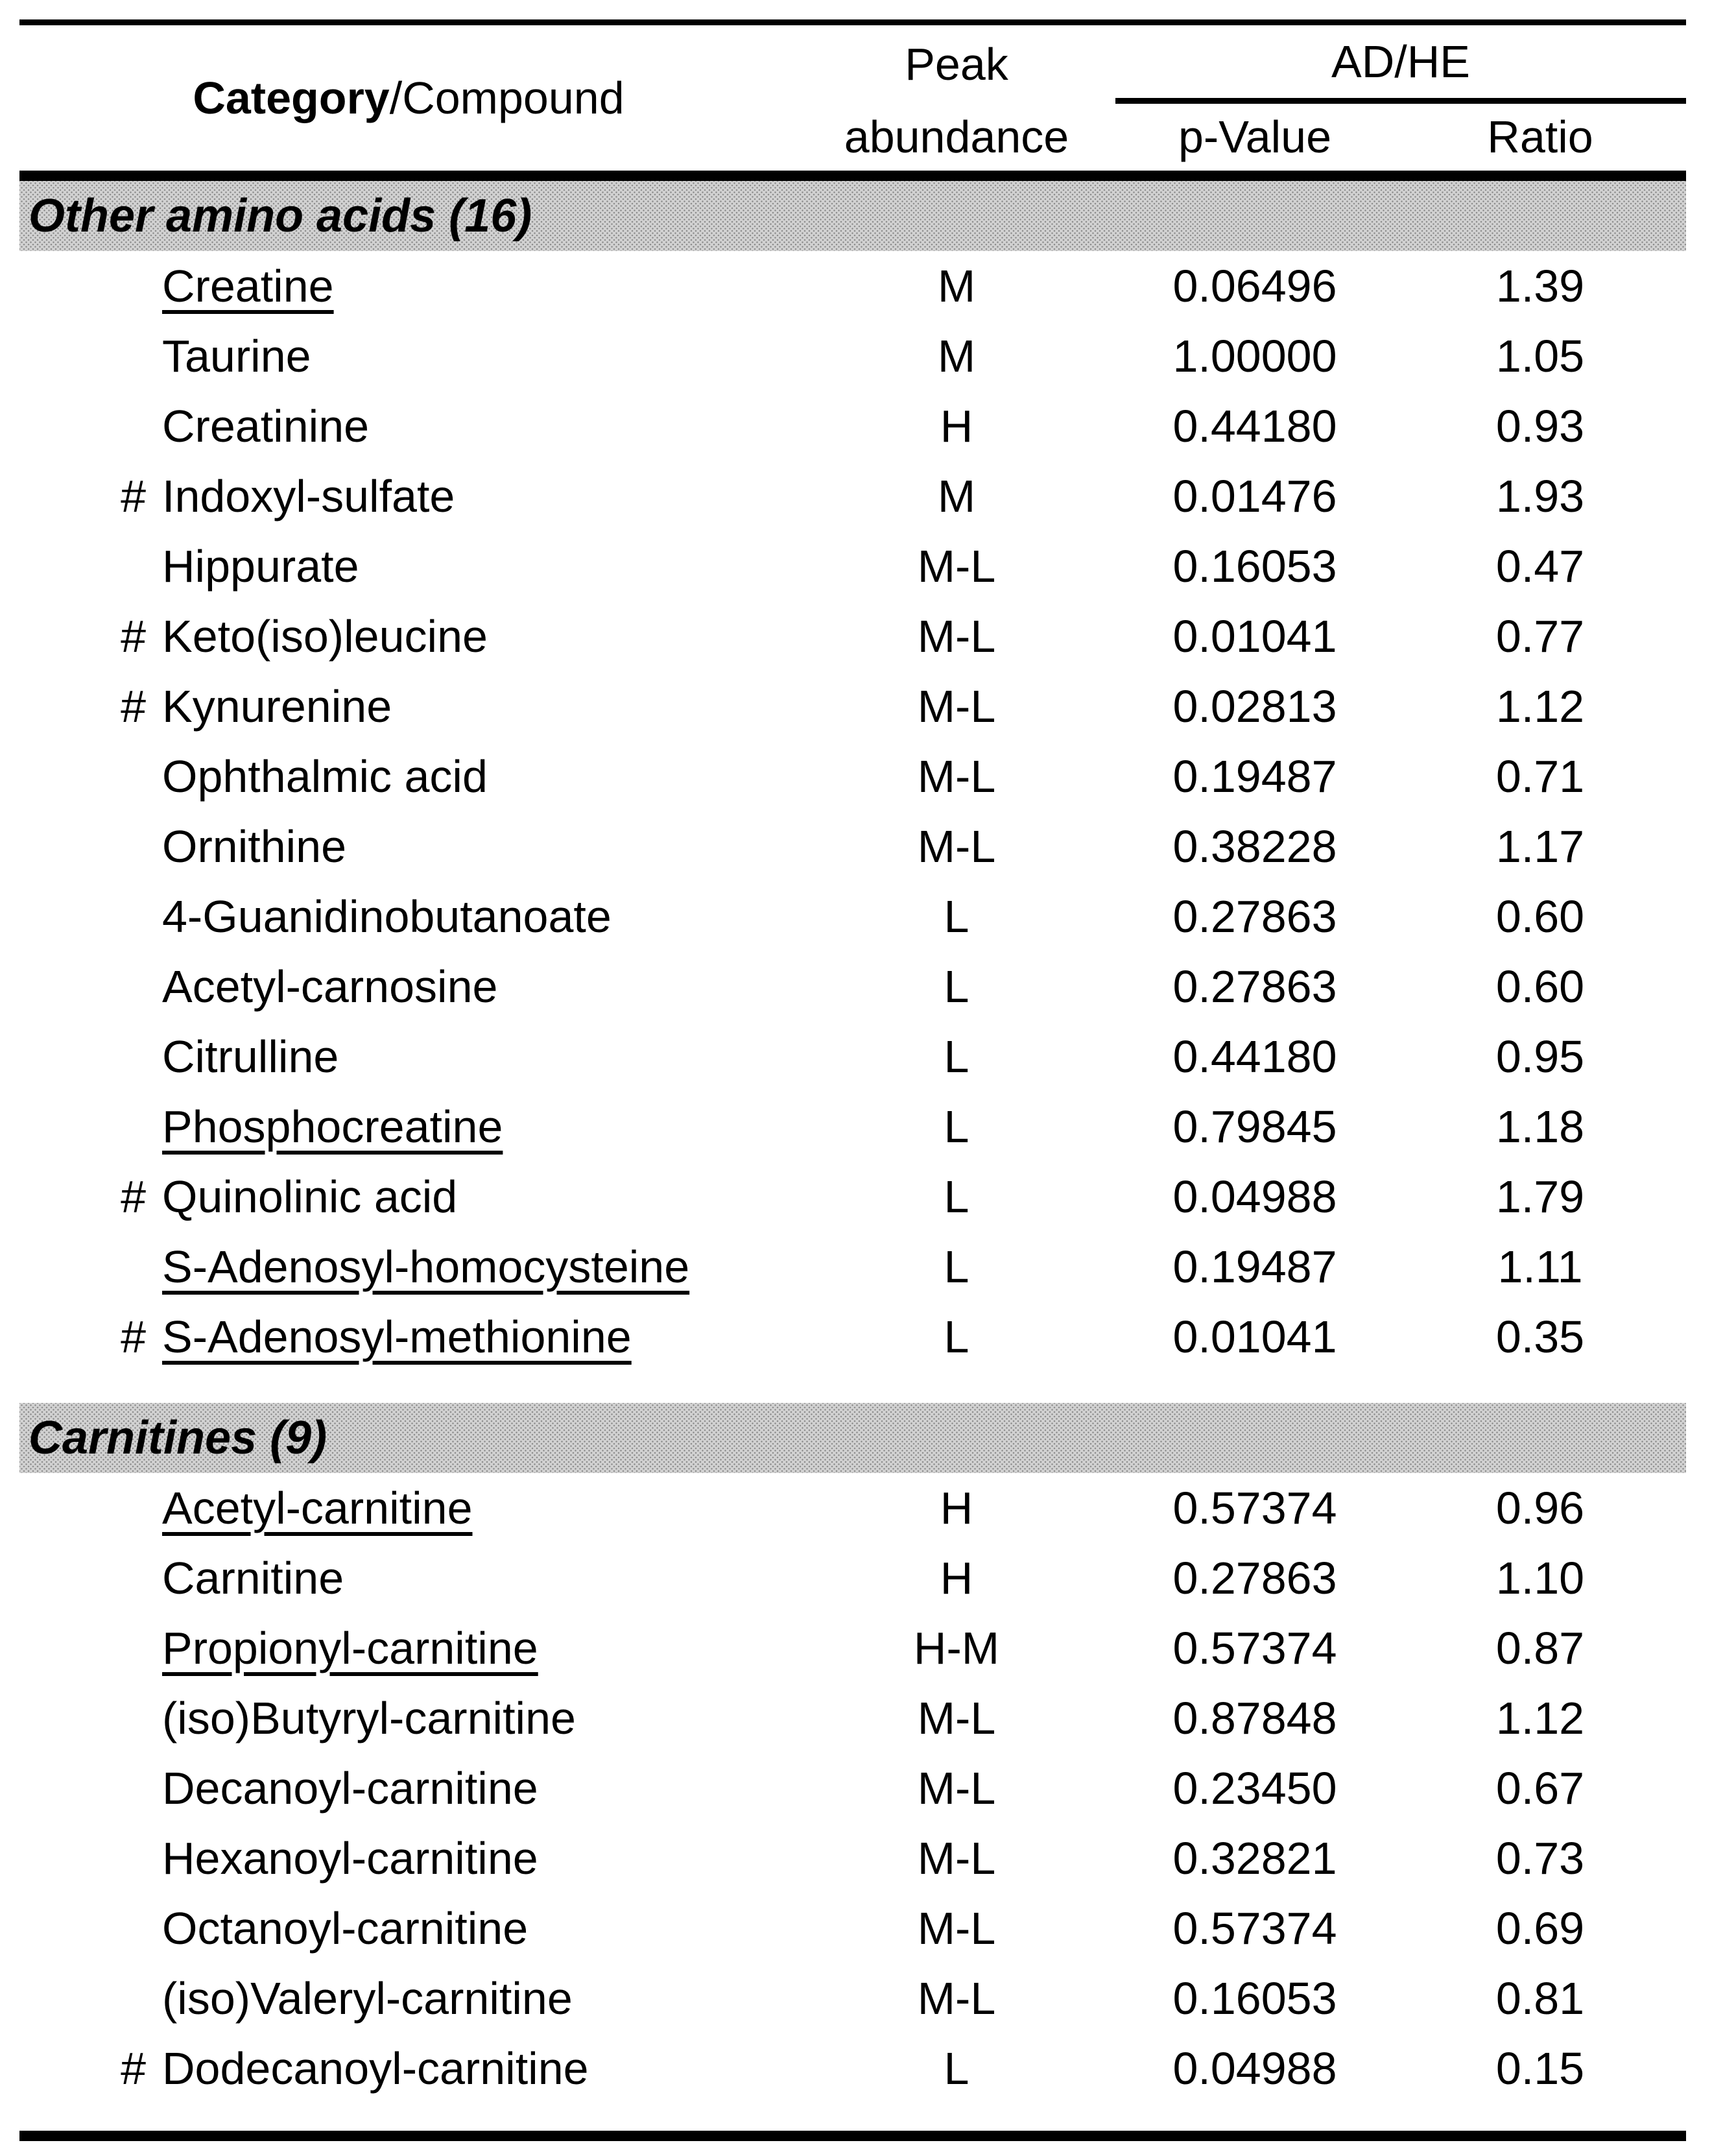  I want to click on pvalue-value: 0.79845, so click(1254, 1126).